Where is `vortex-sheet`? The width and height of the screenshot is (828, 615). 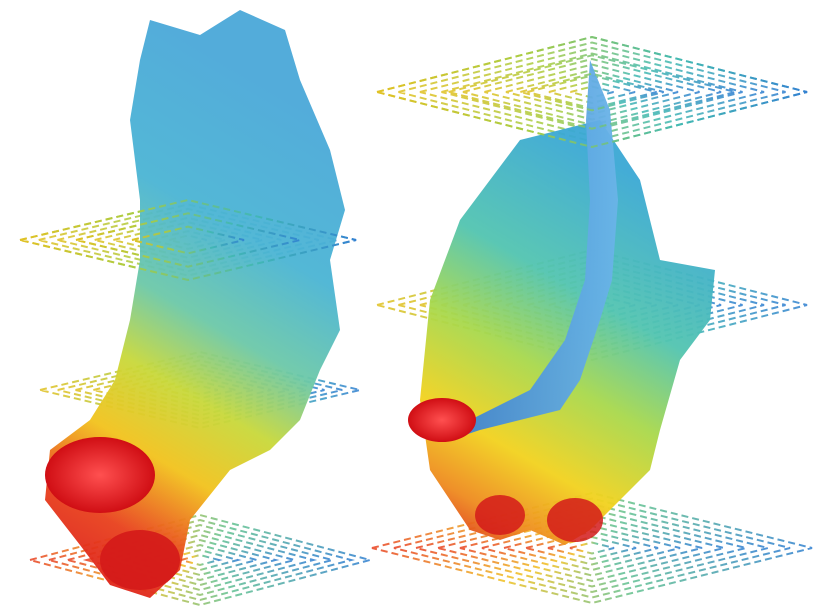
vortex-sheet is located at coordinates (534, 250).